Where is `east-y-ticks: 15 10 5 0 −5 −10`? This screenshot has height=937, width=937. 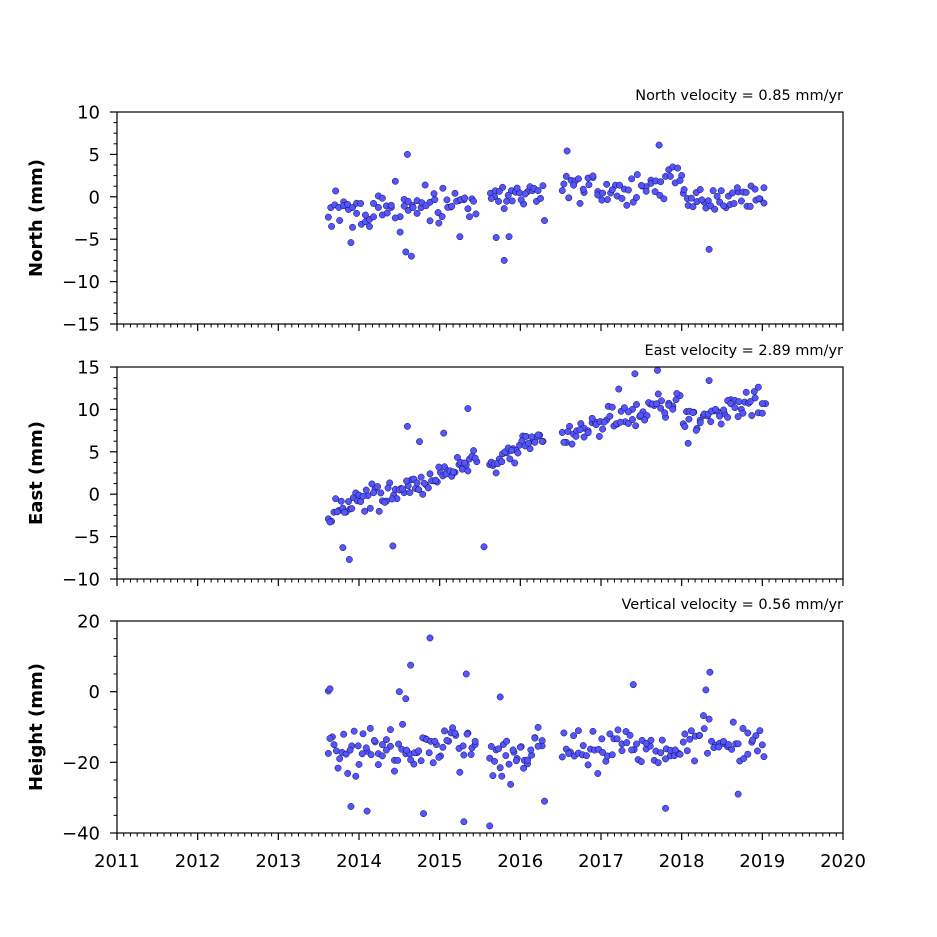
east-y-ticks: 15 10 5 0 −5 −10 is located at coordinates (89, 474).